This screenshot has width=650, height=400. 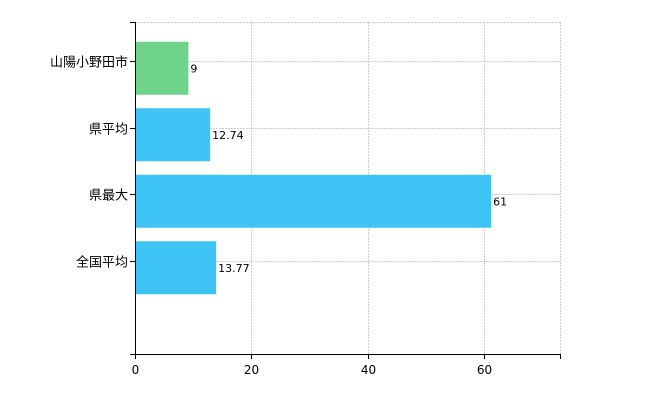 I want to click on data-label-1: 12.74, so click(x=228, y=135).